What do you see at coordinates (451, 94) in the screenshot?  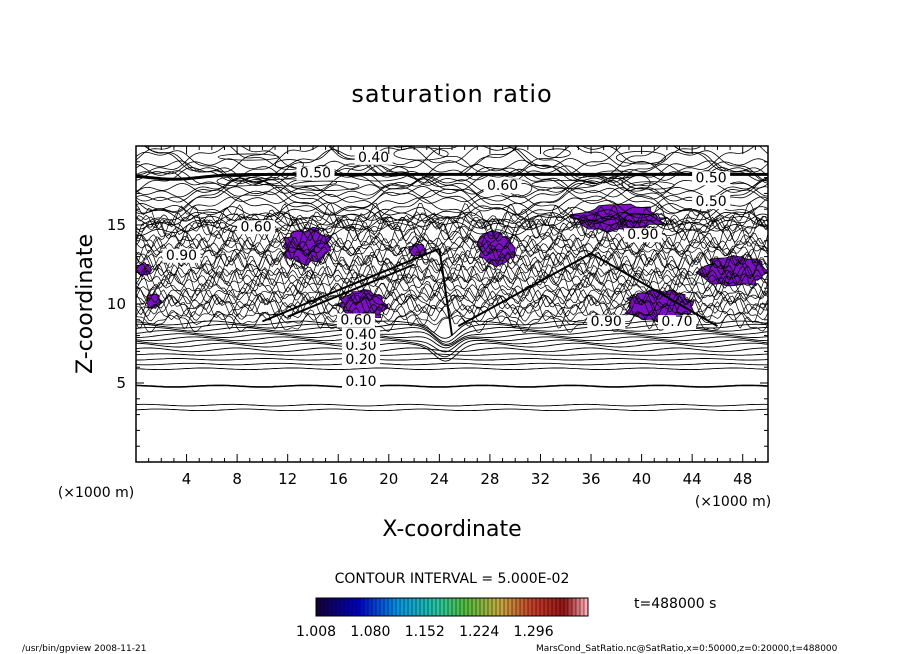 I see `chart-title: saturation ratio` at bounding box center [451, 94].